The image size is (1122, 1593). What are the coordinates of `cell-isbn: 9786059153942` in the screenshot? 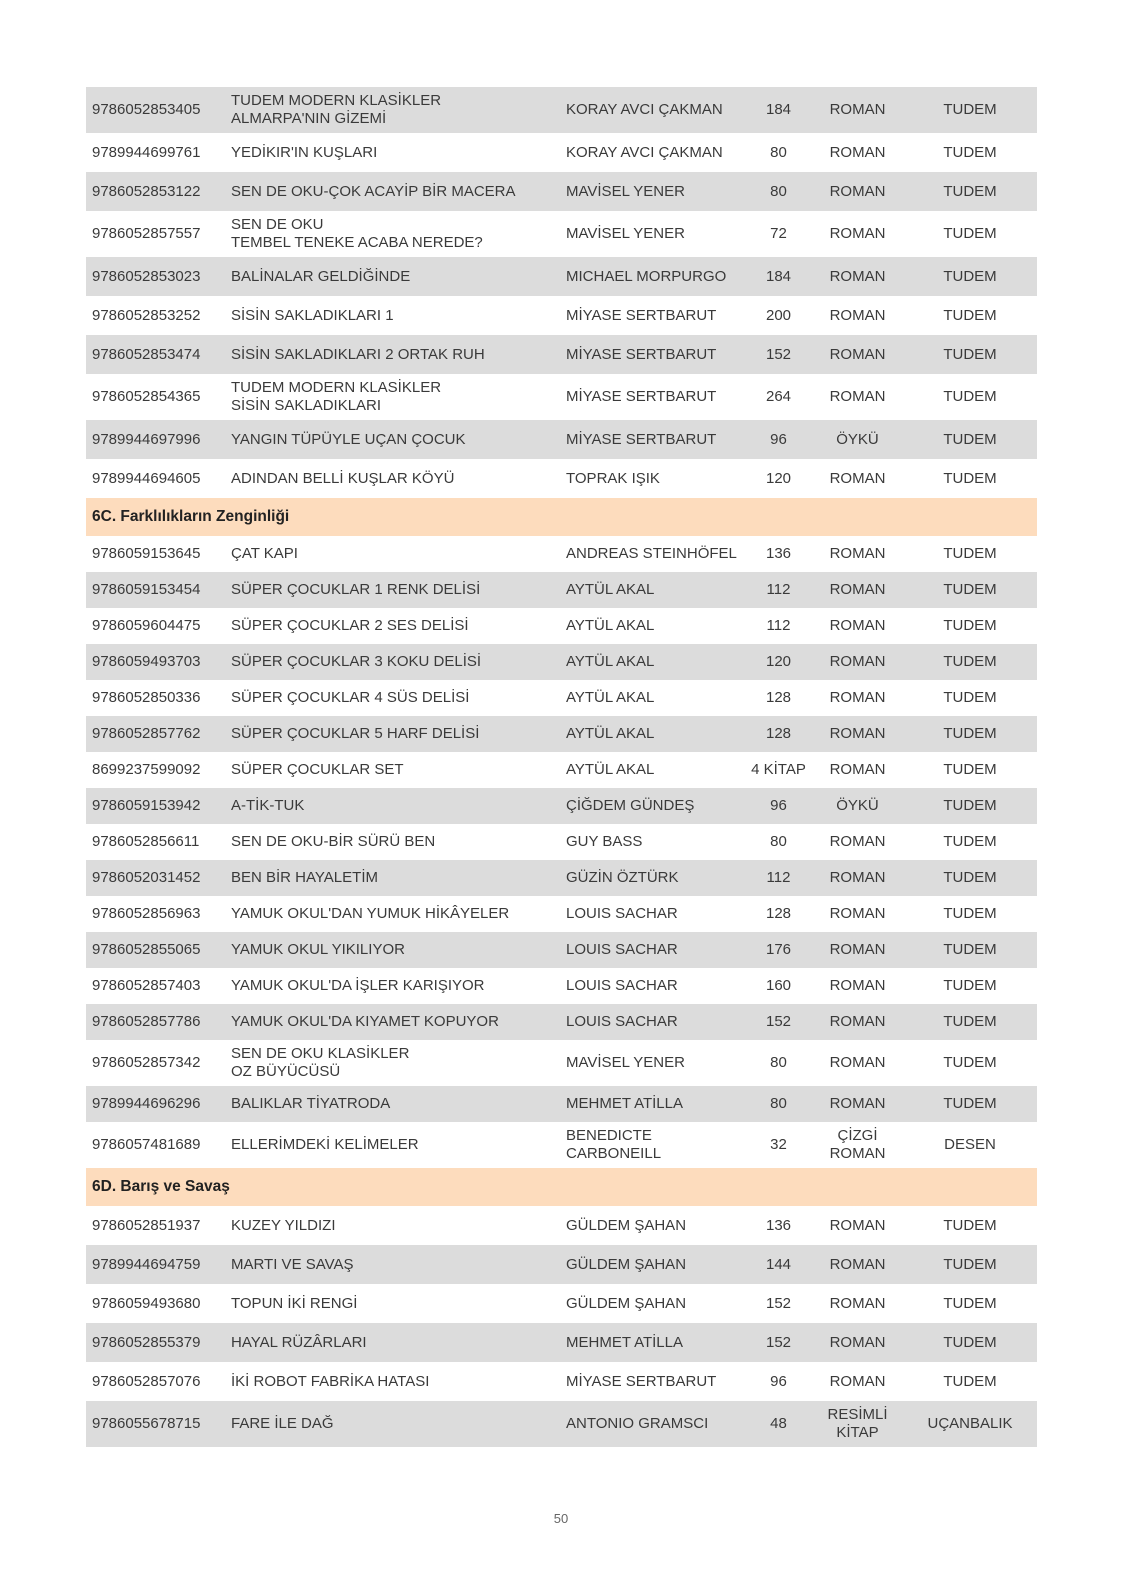 It's located at (155, 806).